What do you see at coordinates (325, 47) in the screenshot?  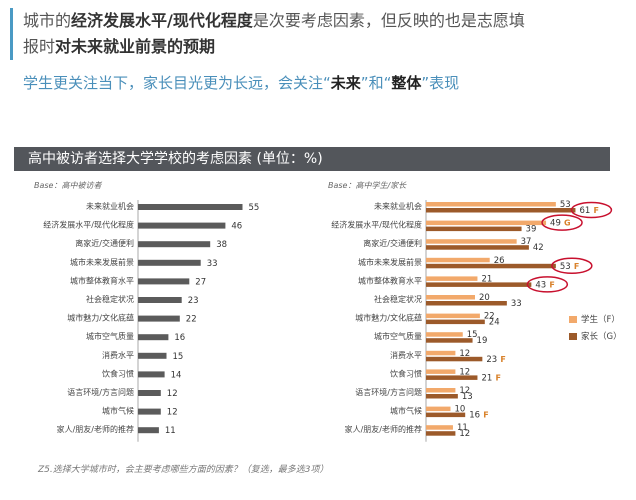 I see `headline-line-2: 报时对未来就业前景的预期` at bounding box center [325, 47].